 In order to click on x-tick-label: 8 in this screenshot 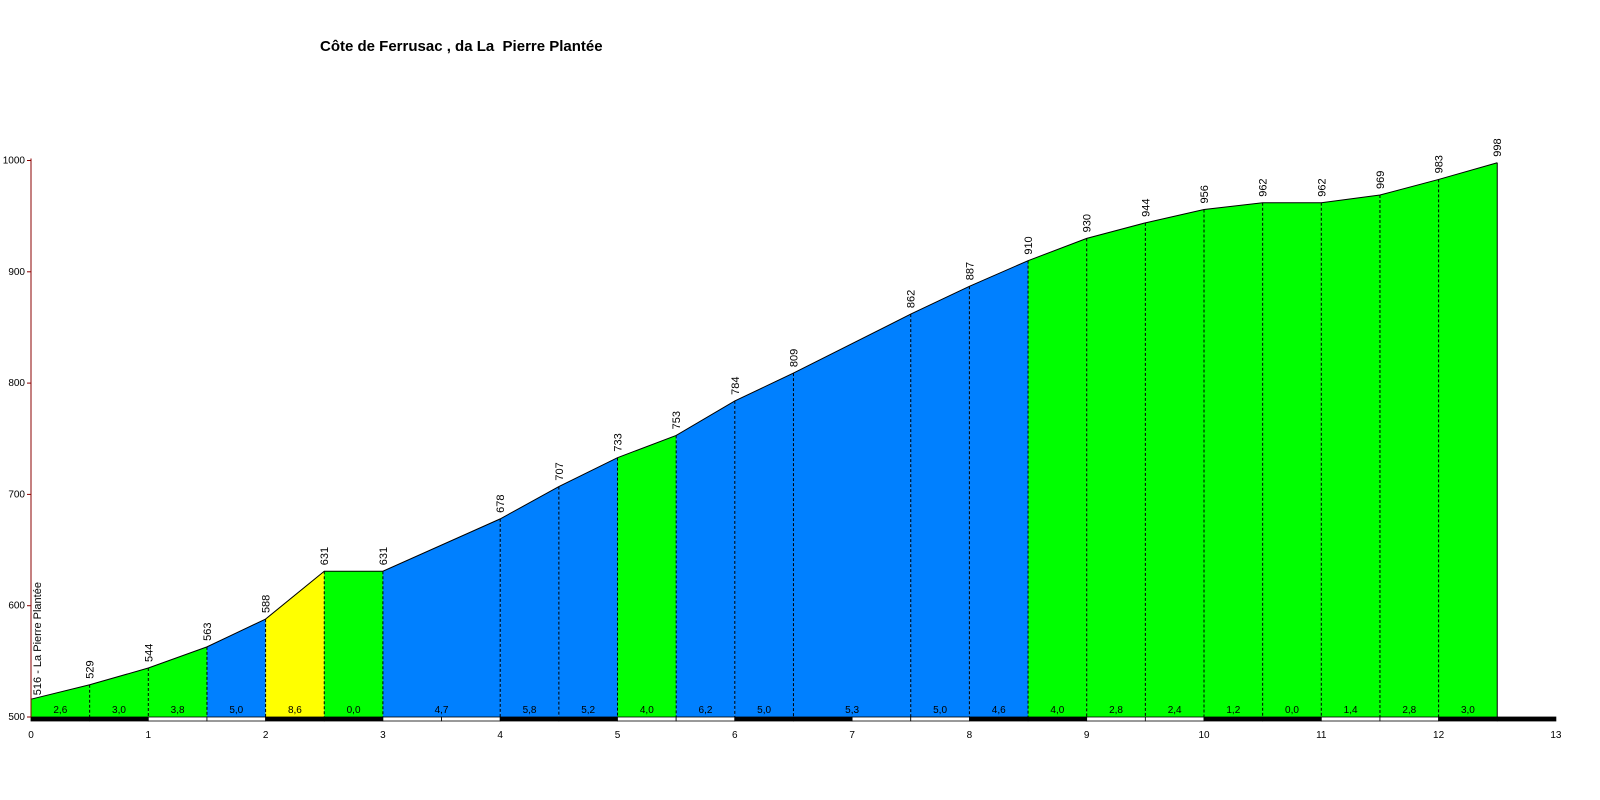, I will do `click(970, 735)`.